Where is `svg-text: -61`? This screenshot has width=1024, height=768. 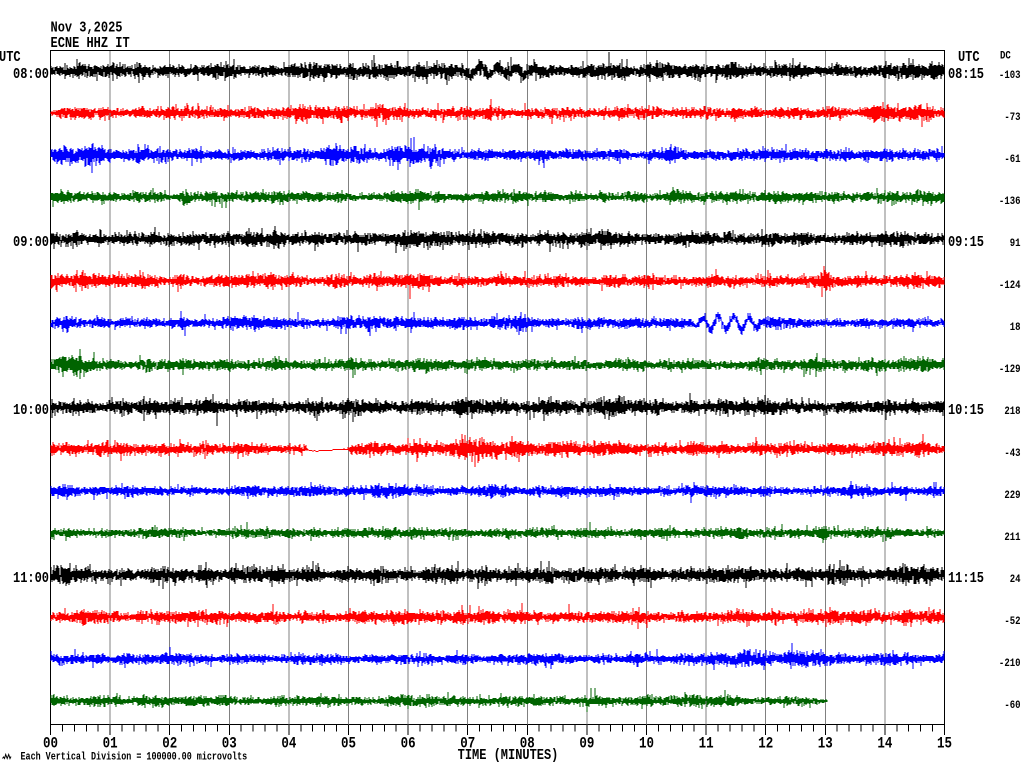 svg-text: -61 is located at coordinates (1012, 160).